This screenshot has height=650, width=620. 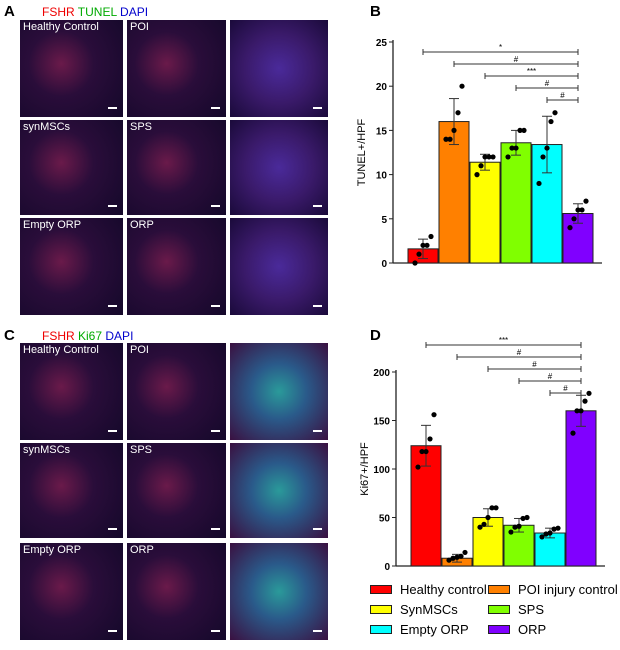 What do you see at coordinates (375, 11) in the screenshot?
I see `panel-label-b: B` at bounding box center [375, 11].